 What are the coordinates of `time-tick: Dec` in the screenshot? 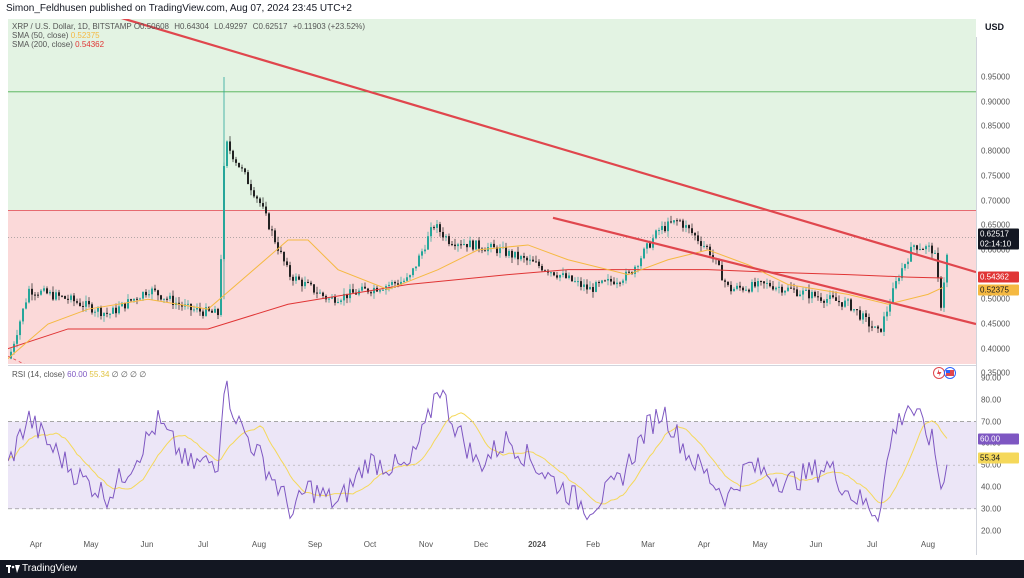 It's located at (481, 544).